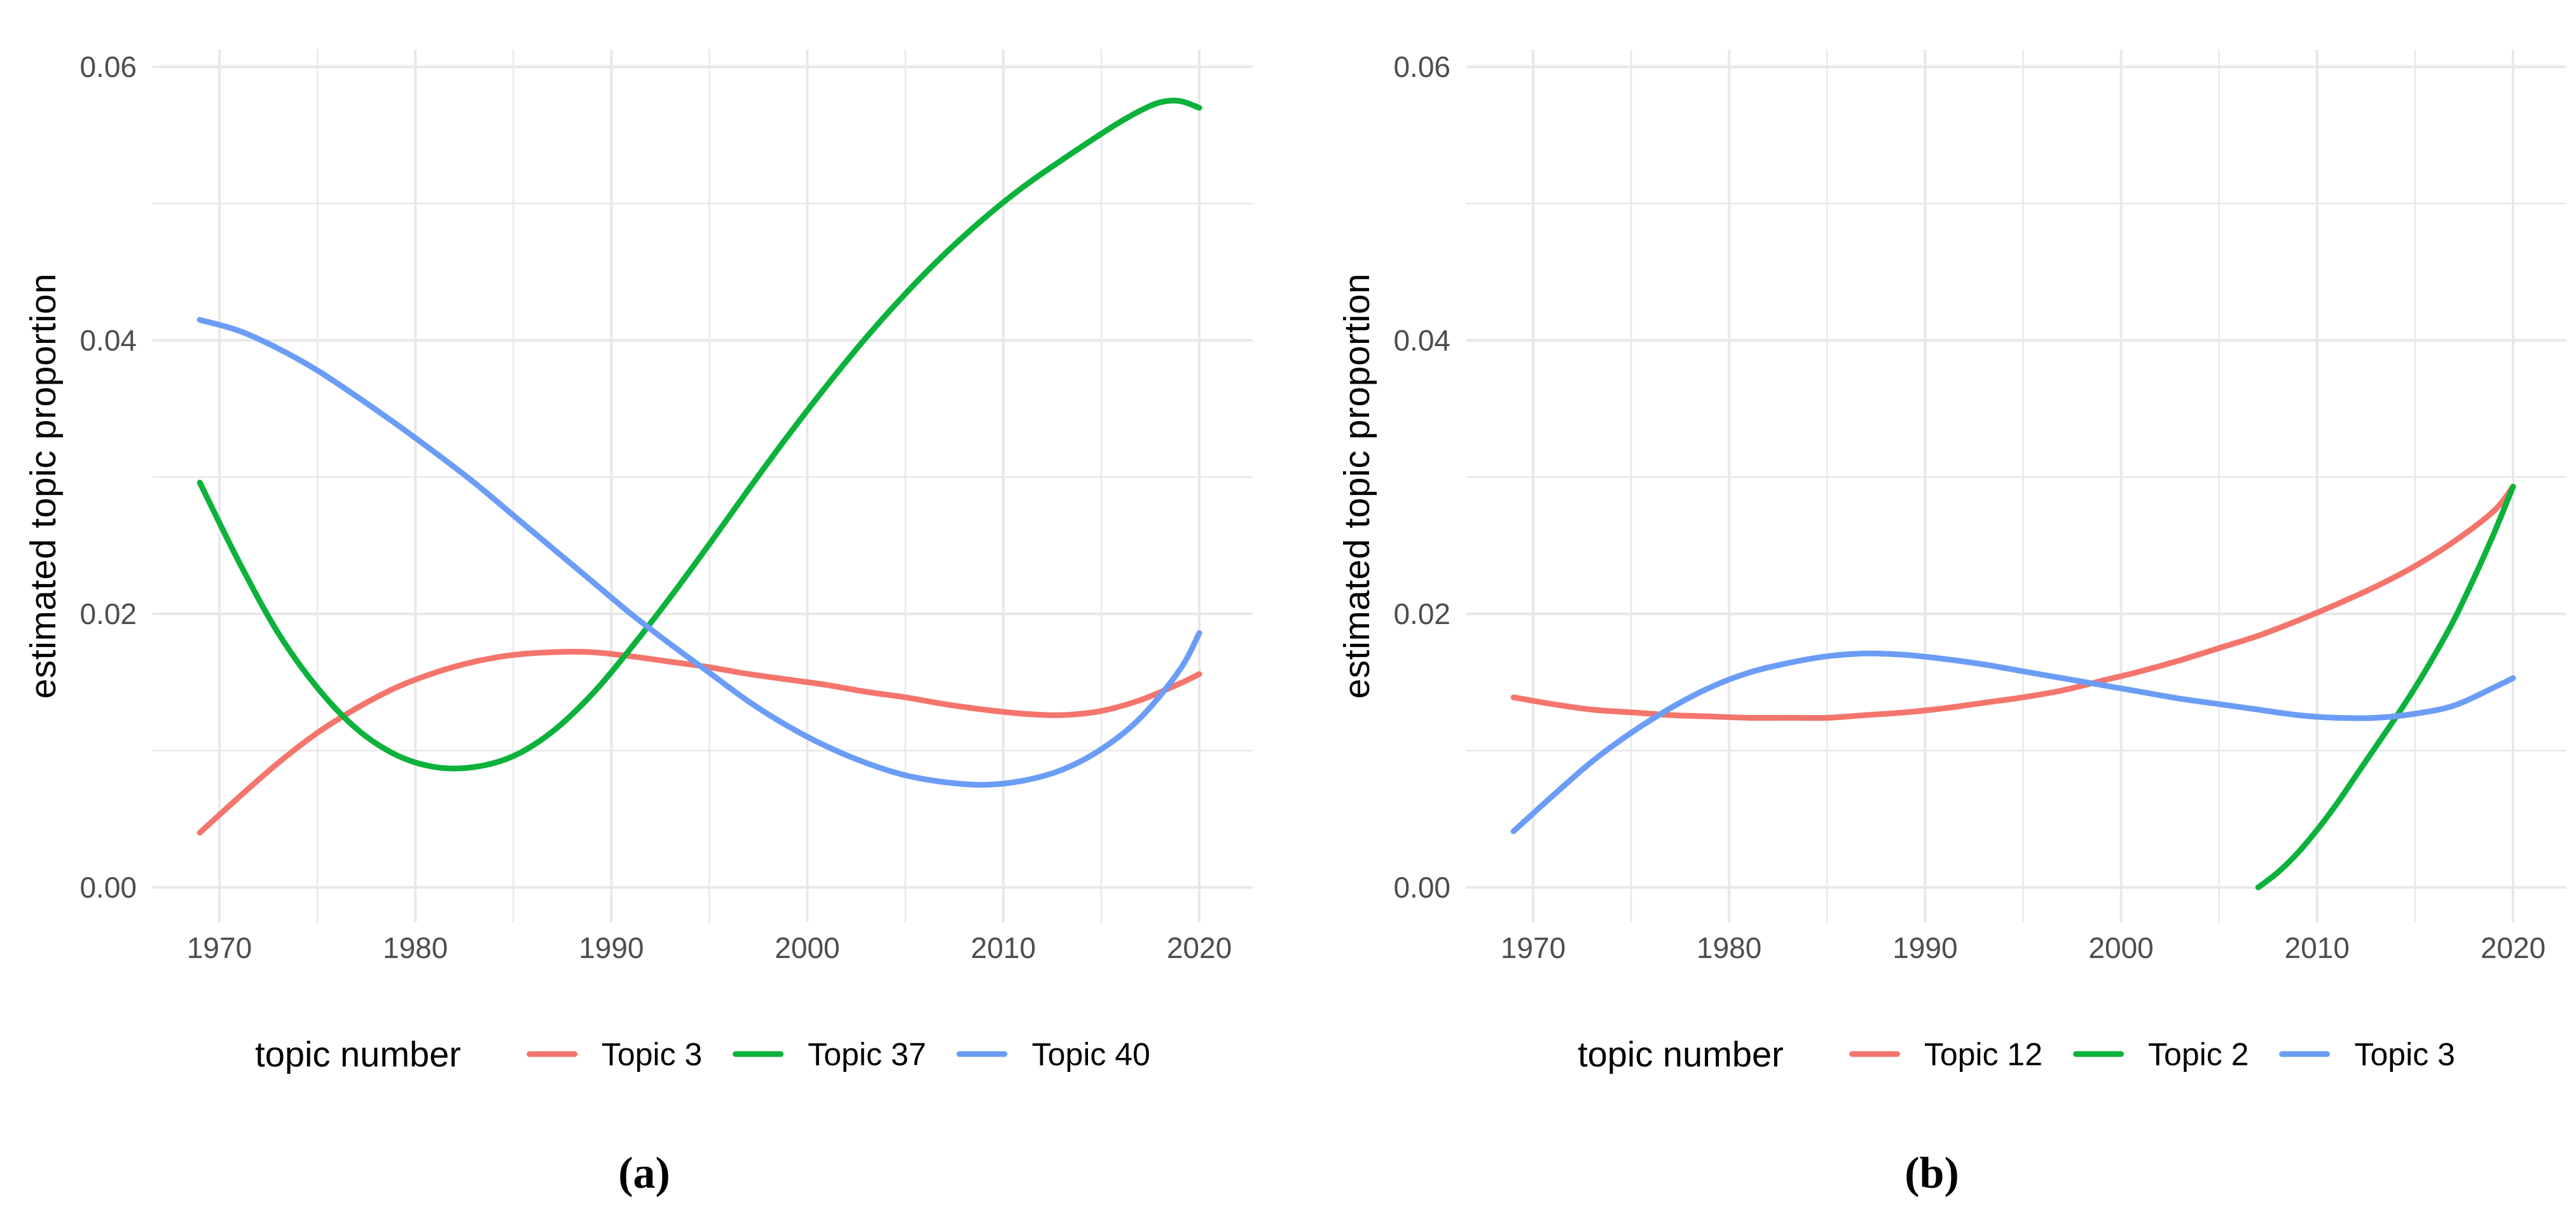  What do you see at coordinates (867, 1054) in the screenshot?
I see `legend-label: Topic 37` at bounding box center [867, 1054].